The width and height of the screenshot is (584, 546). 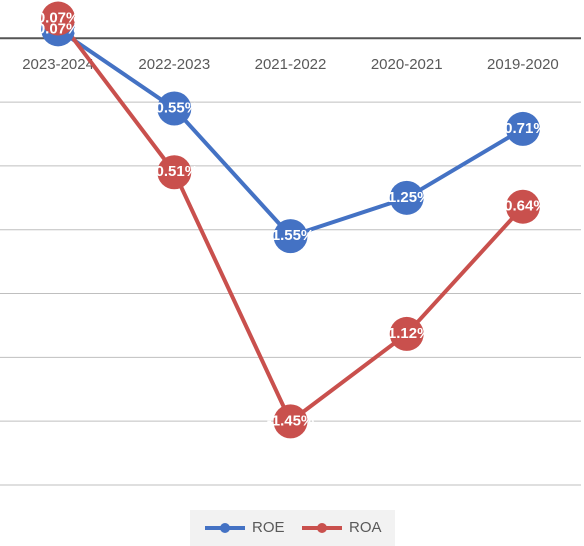 I want to click on data-label: -0.64%, so click(x=523, y=206).